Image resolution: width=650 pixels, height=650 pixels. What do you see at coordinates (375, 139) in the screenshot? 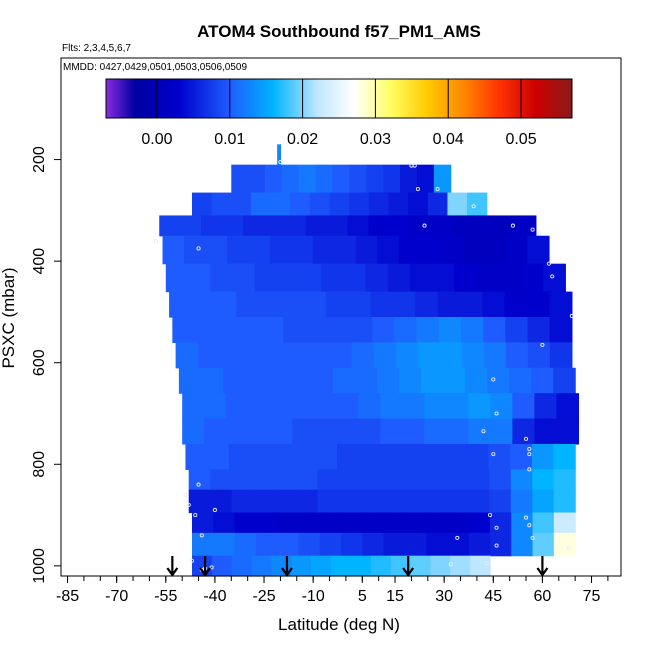
I see `colorbar-tick-label: 0.03` at bounding box center [375, 139].